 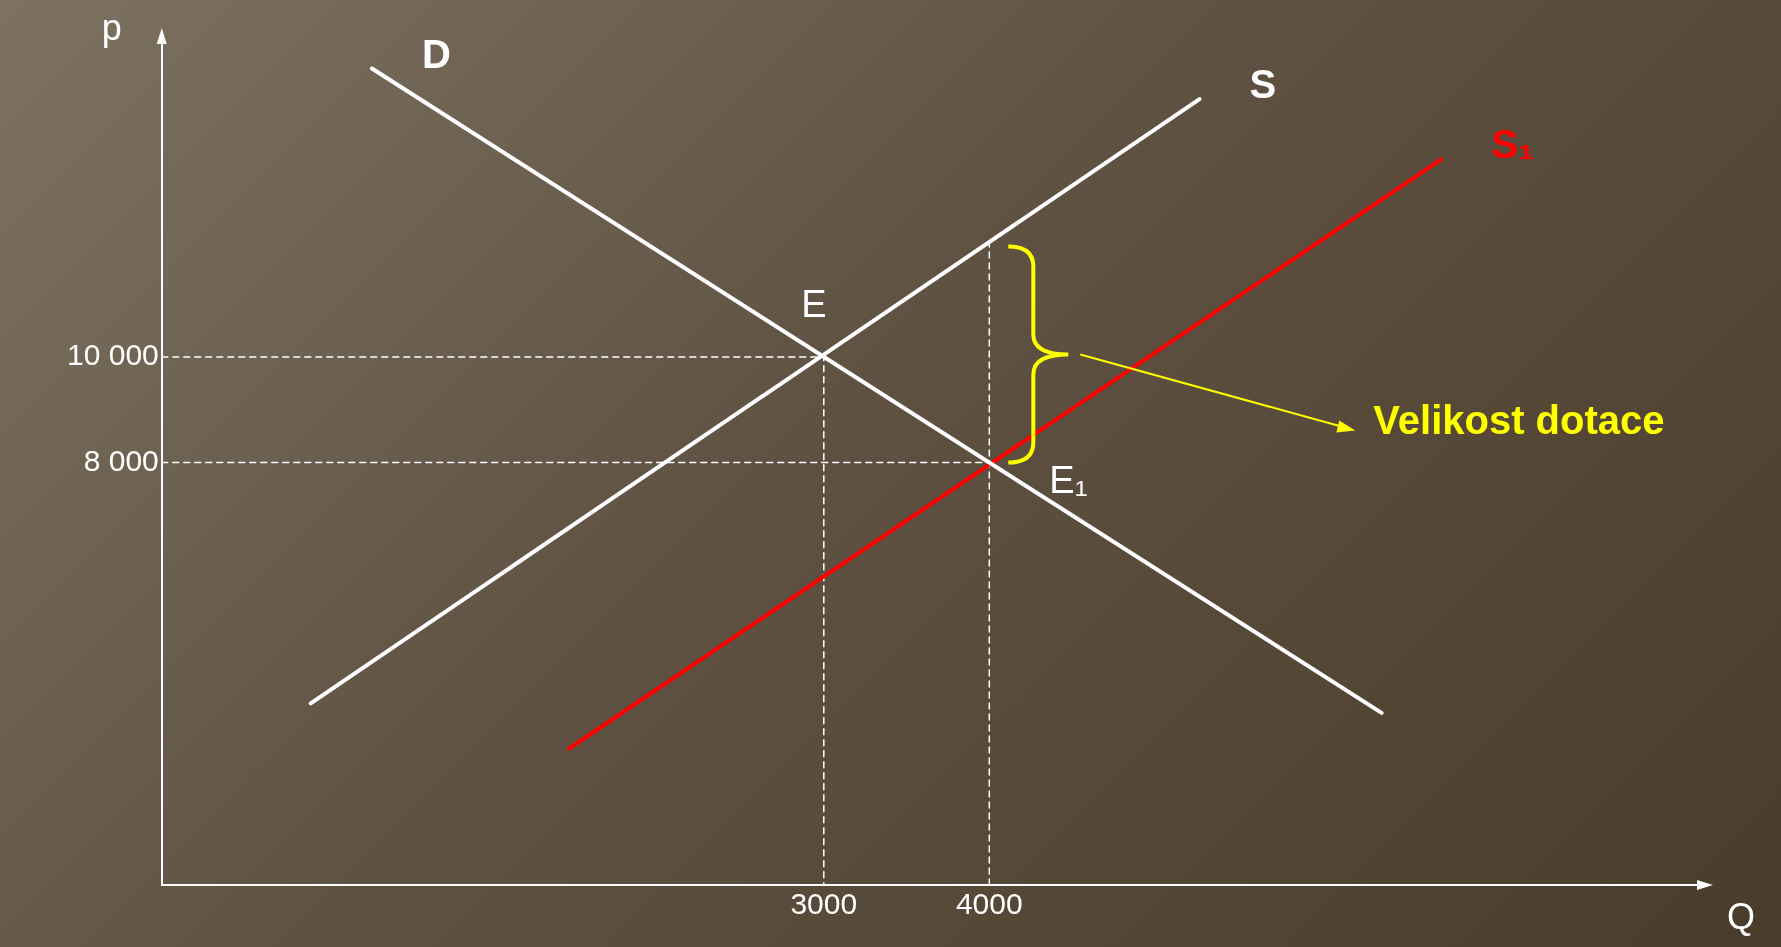 I want to click on x-axis-title: Q, so click(x=1741, y=916).